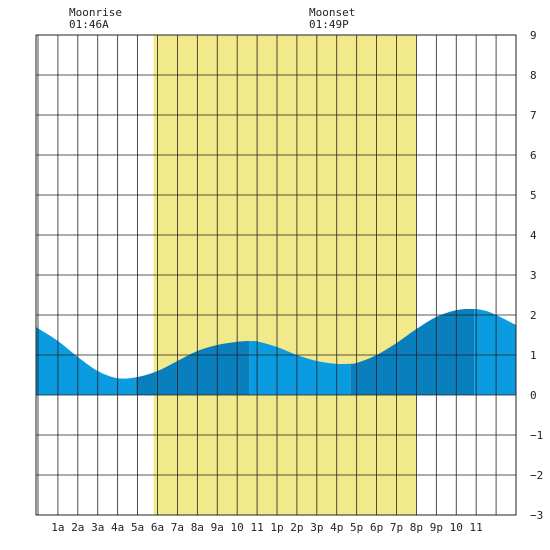 This screenshot has width=550, height=550. I want to click on x-tick-label: 4p, so click(336, 527).